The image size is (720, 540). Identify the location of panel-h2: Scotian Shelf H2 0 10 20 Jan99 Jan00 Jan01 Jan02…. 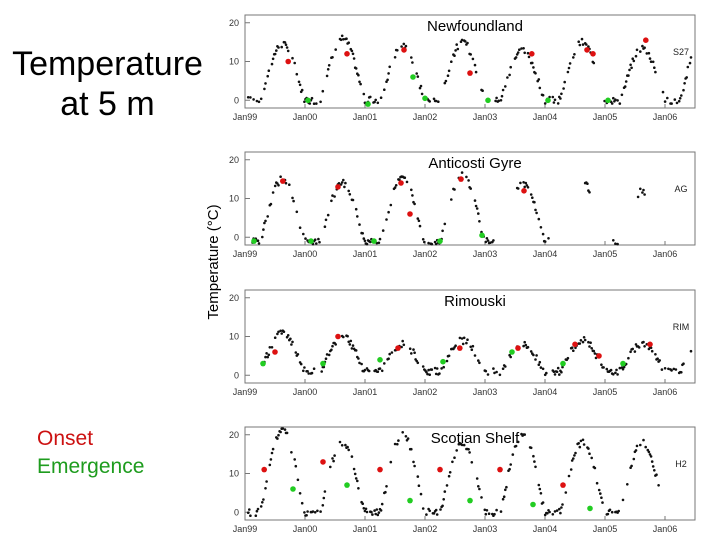
(462, 480).